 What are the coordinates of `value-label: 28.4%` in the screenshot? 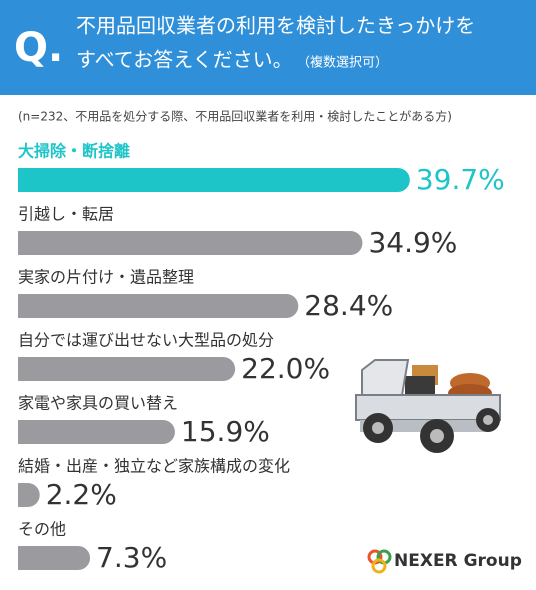 It's located at (348, 305).